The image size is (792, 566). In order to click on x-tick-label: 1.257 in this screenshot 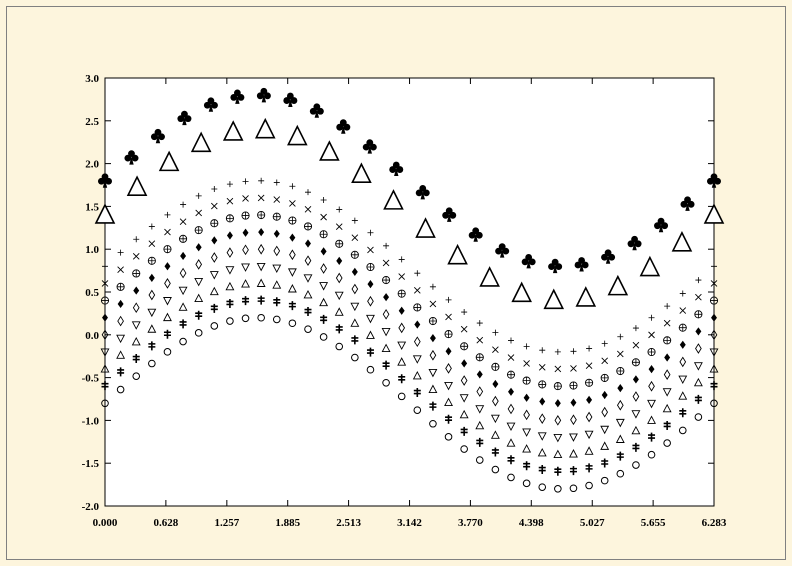, I will do `click(226, 523)`.